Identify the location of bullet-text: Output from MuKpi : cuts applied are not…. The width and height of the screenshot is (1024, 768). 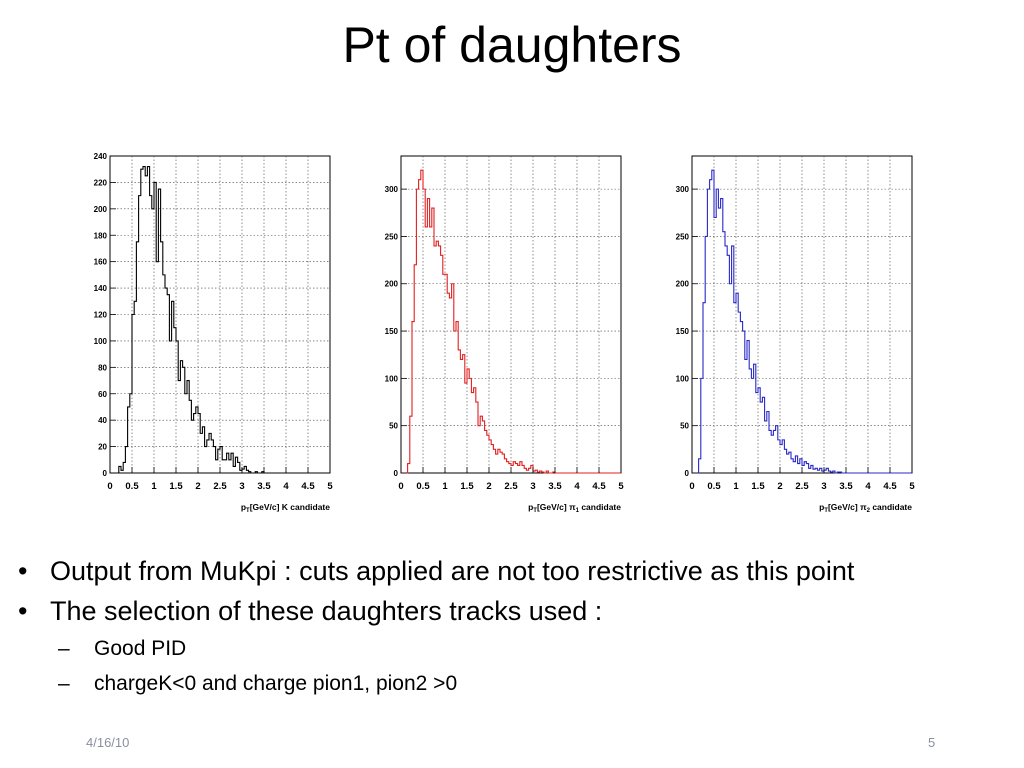
(452, 571).